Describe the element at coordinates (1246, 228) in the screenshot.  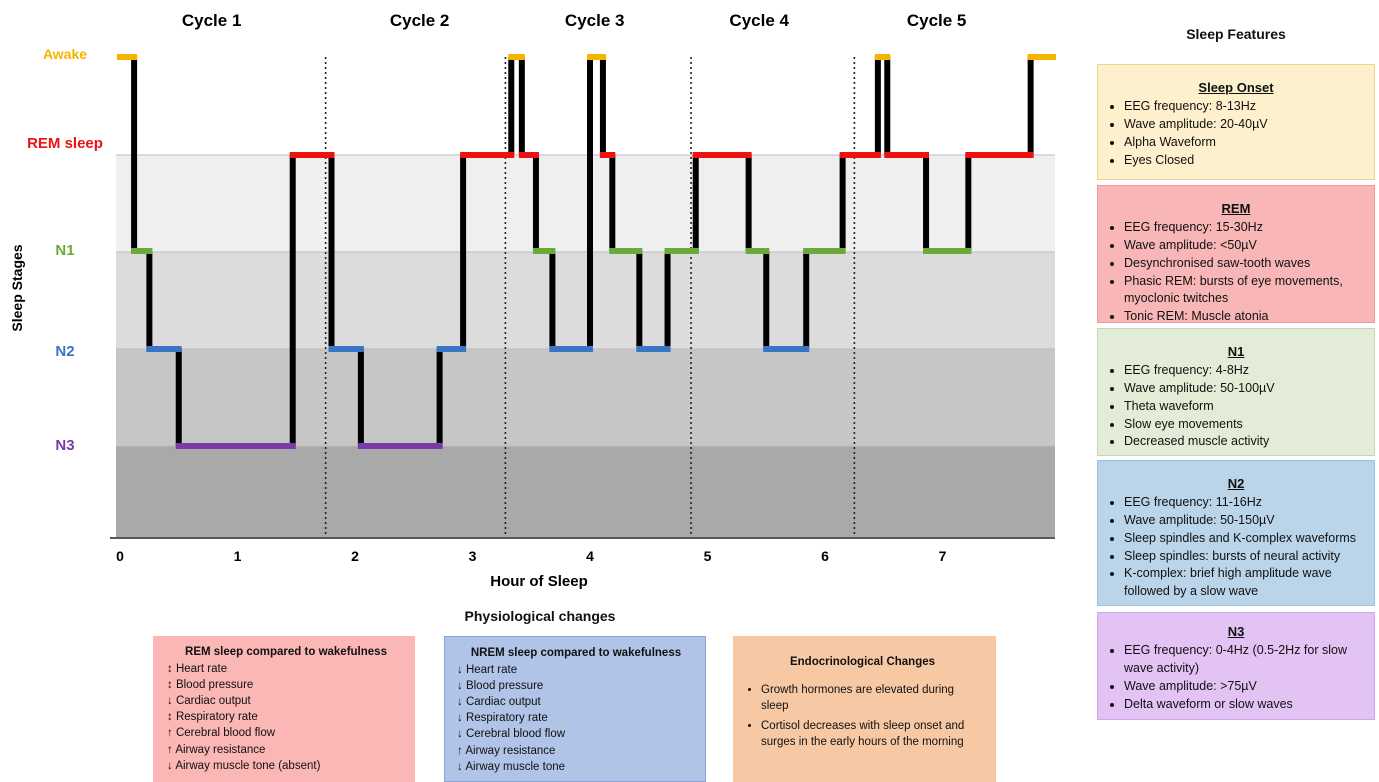
I see `feature-item: EEG frequency: 15-30Hz` at that location.